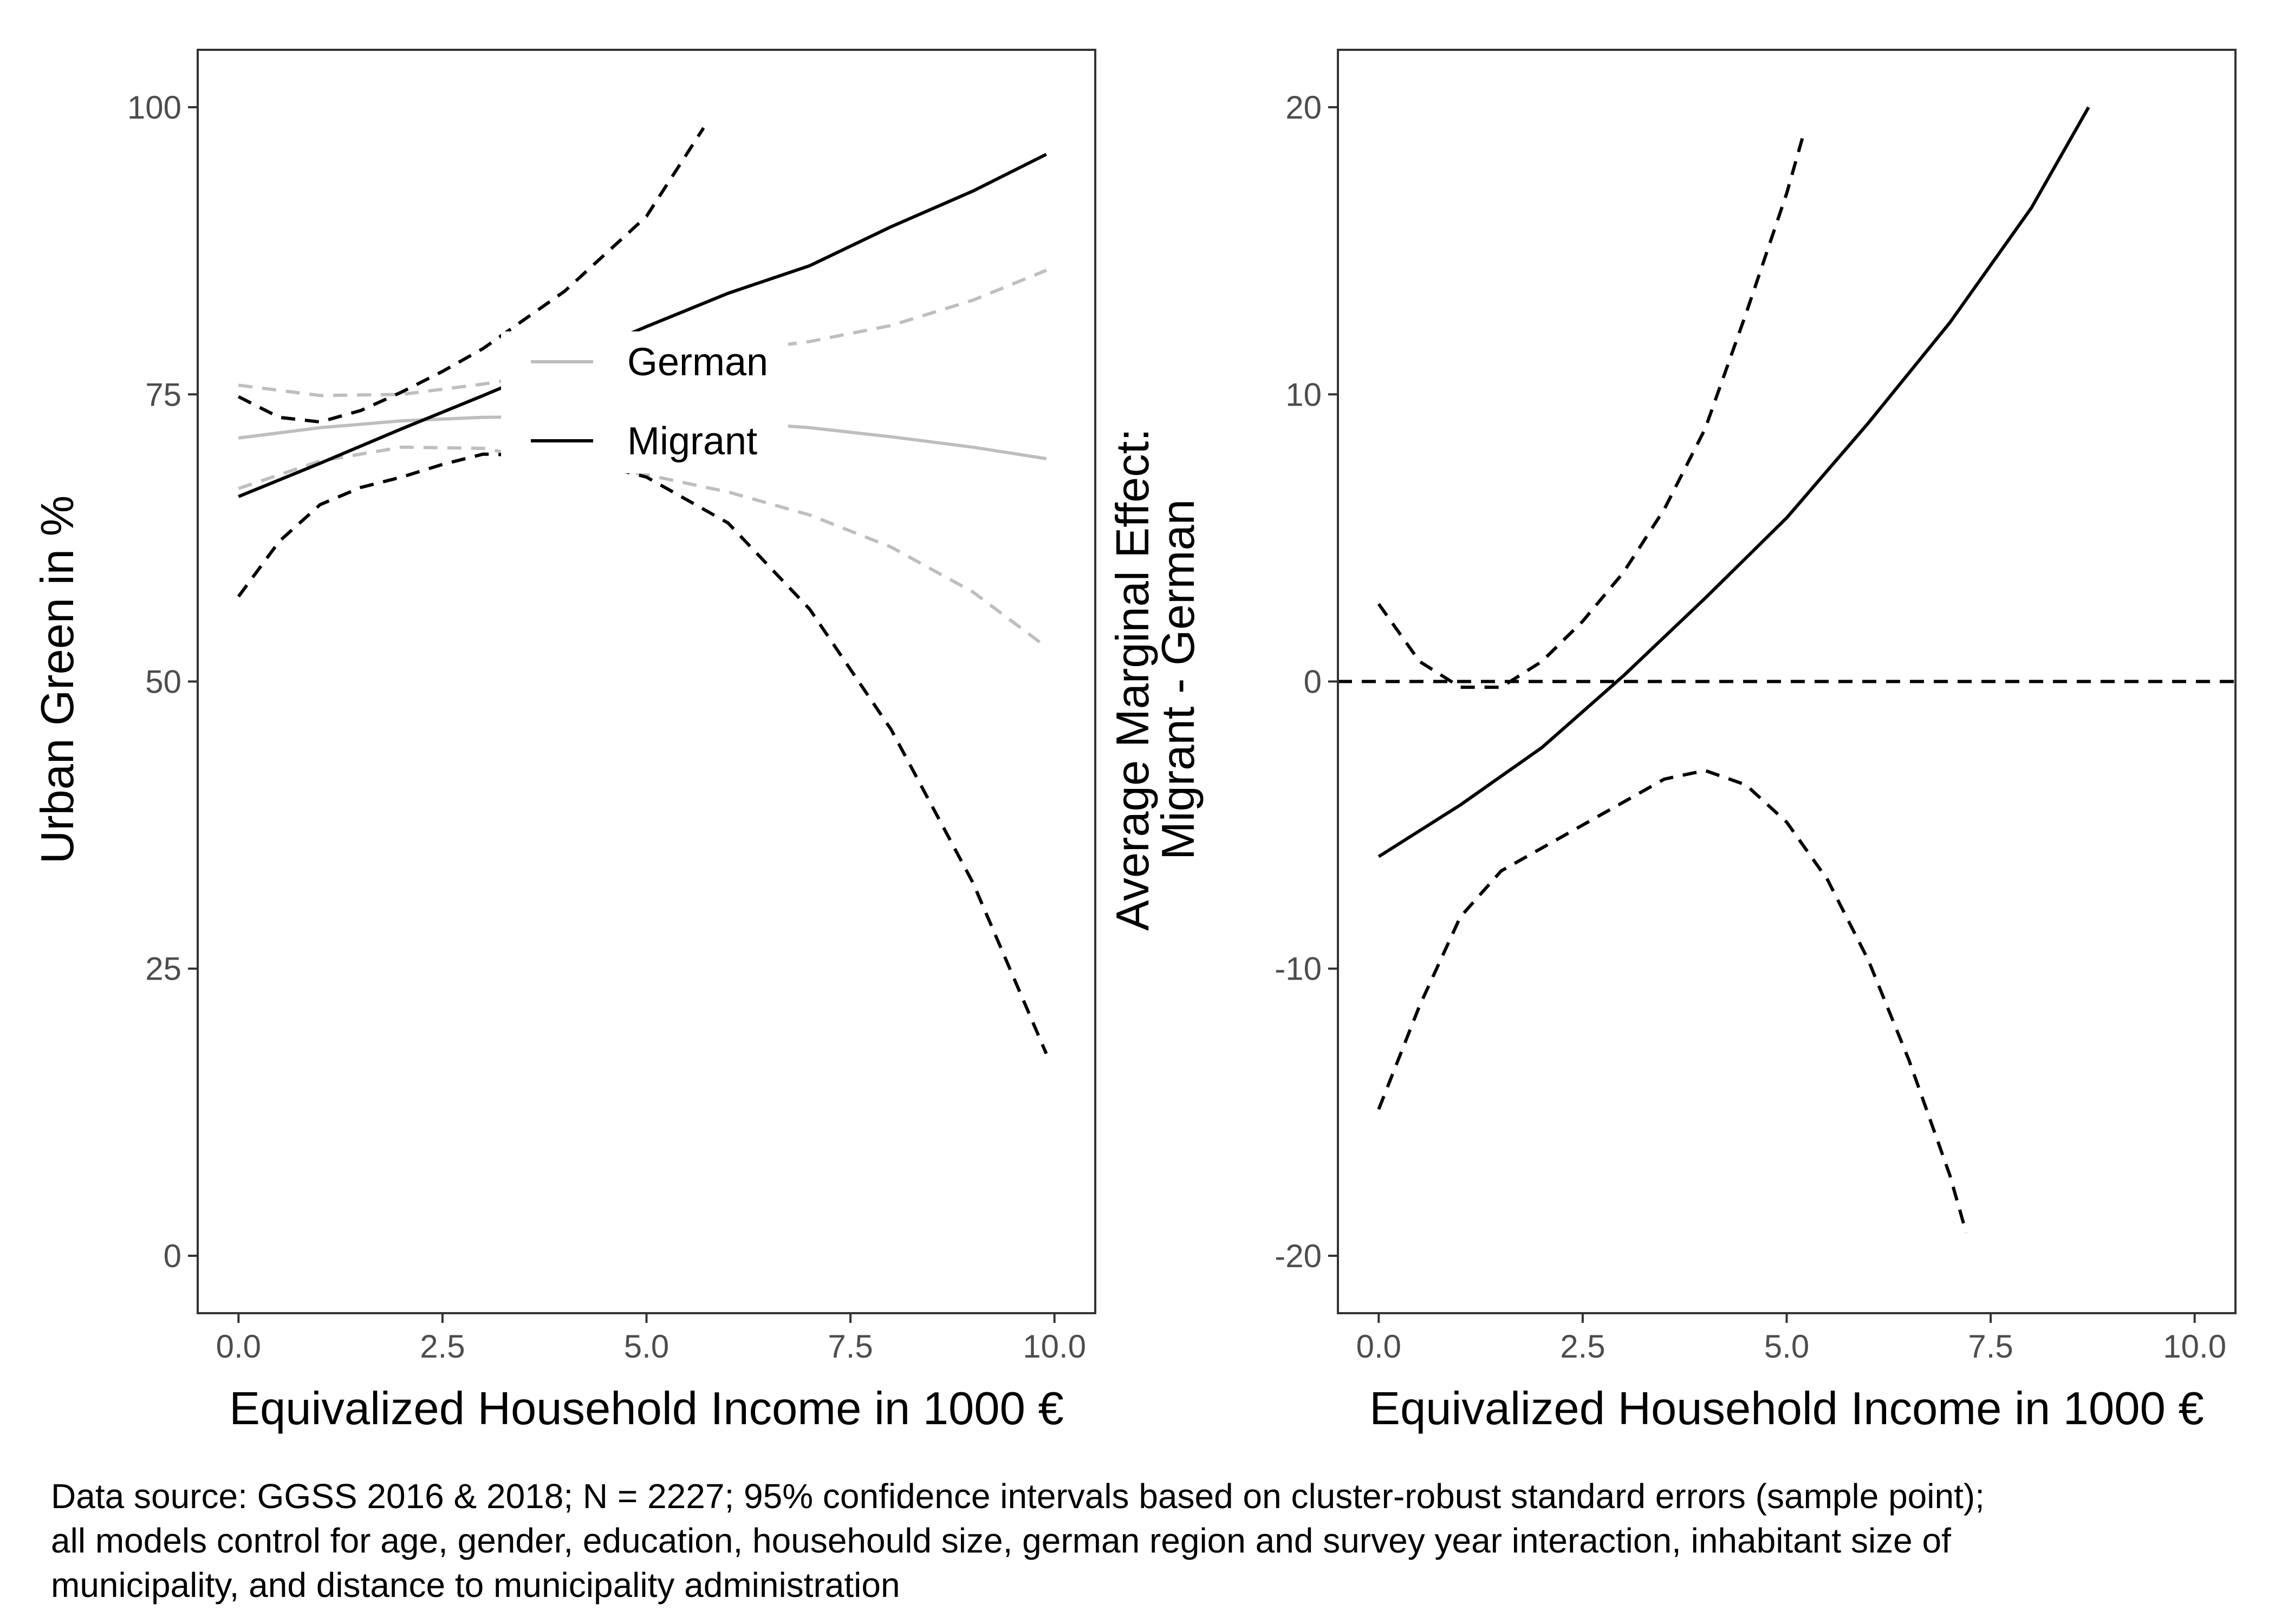 The height and width of the screenshot is (1624, 2275). I want to click on y-tick-label: 10, so click(1303, 394).